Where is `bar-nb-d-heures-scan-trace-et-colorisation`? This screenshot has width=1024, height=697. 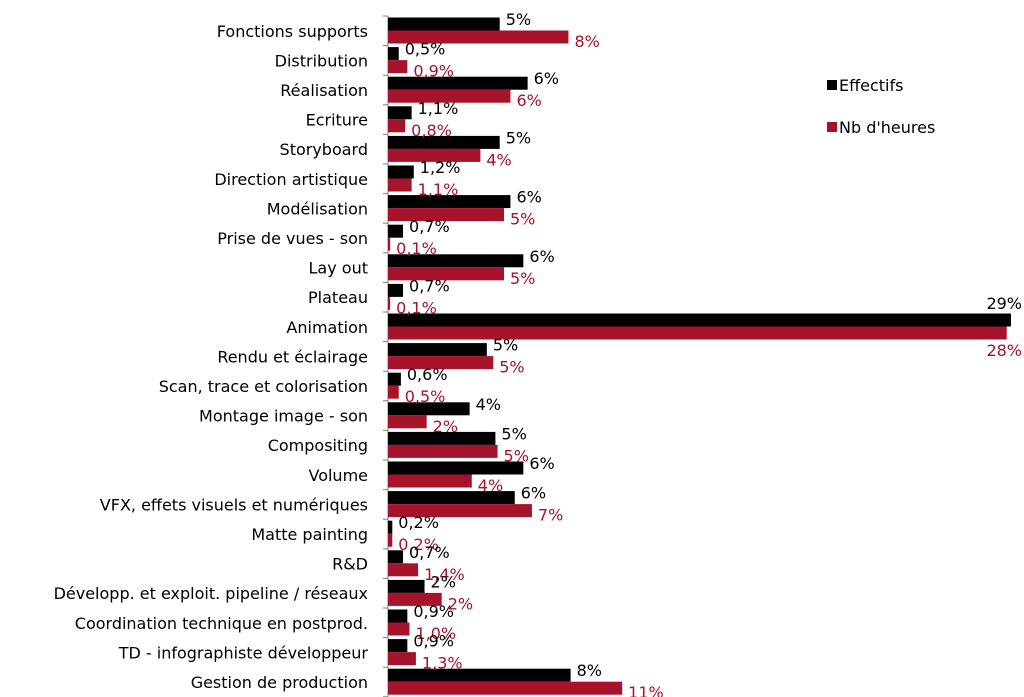 bar-nb-d-heures-scan-trace-et-colorisation is located at coordinates (393, 392).